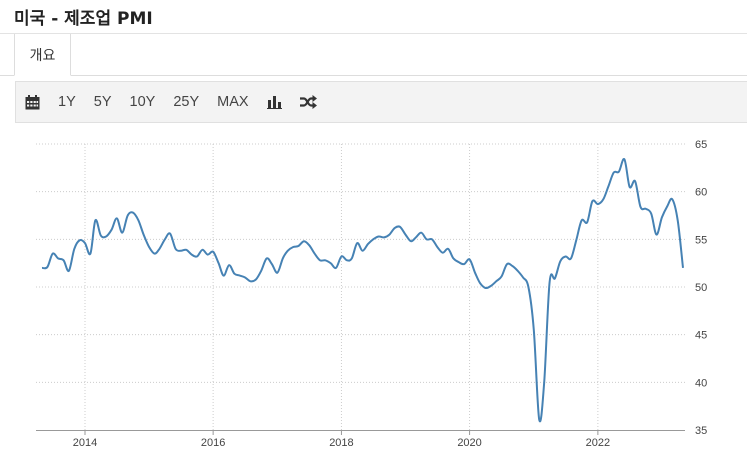 This screenshot has width=747, height=476. I want to click on range-10y-button: 10Y, so click(142, 102).